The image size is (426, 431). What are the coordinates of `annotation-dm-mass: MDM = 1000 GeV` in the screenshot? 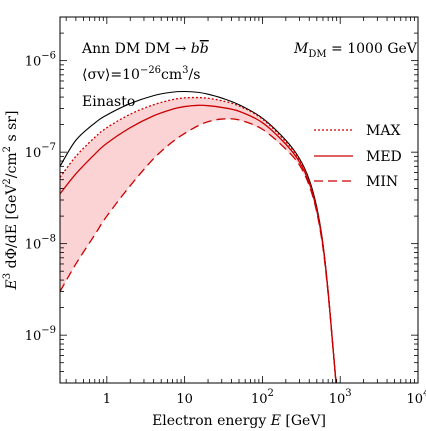 It's located at (355, 50).